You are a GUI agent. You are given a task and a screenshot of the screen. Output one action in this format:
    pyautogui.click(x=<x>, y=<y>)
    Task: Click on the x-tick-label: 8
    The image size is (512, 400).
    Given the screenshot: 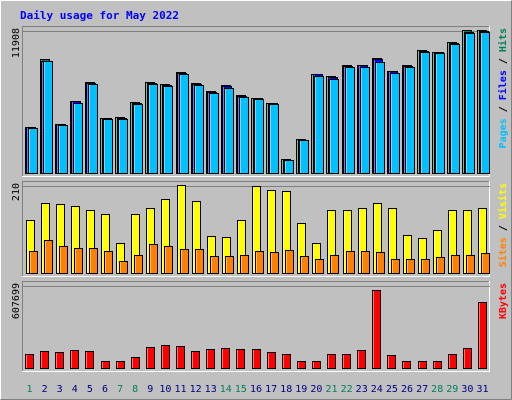 What is the action you would take?
    pyautogui.click(x=135, y=389)
    